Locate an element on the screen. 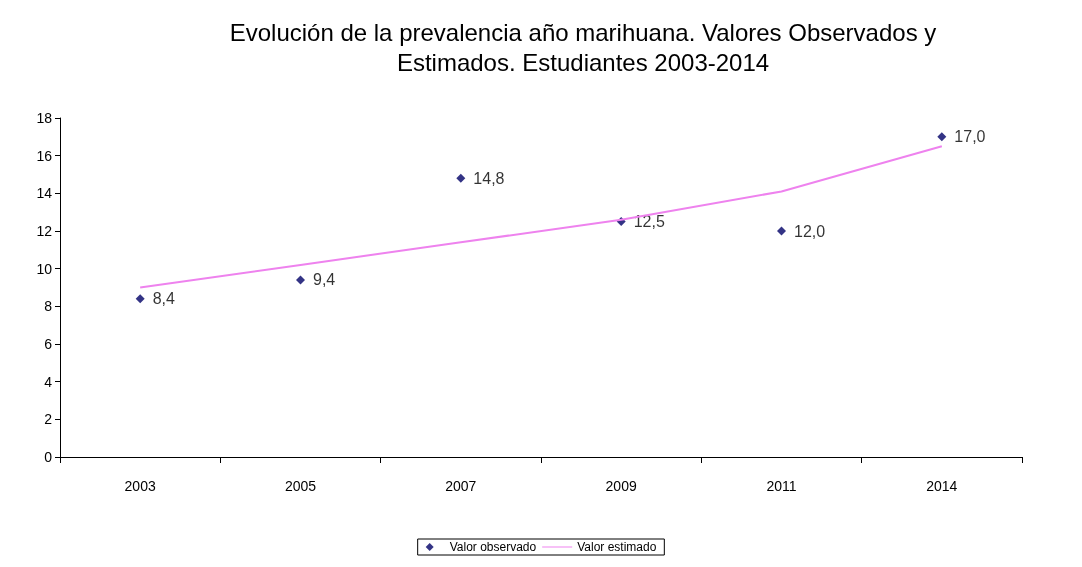 The height and width of the screenshot is (567, 1082). data-label: 17,0 is located at coordinates (970, 137).